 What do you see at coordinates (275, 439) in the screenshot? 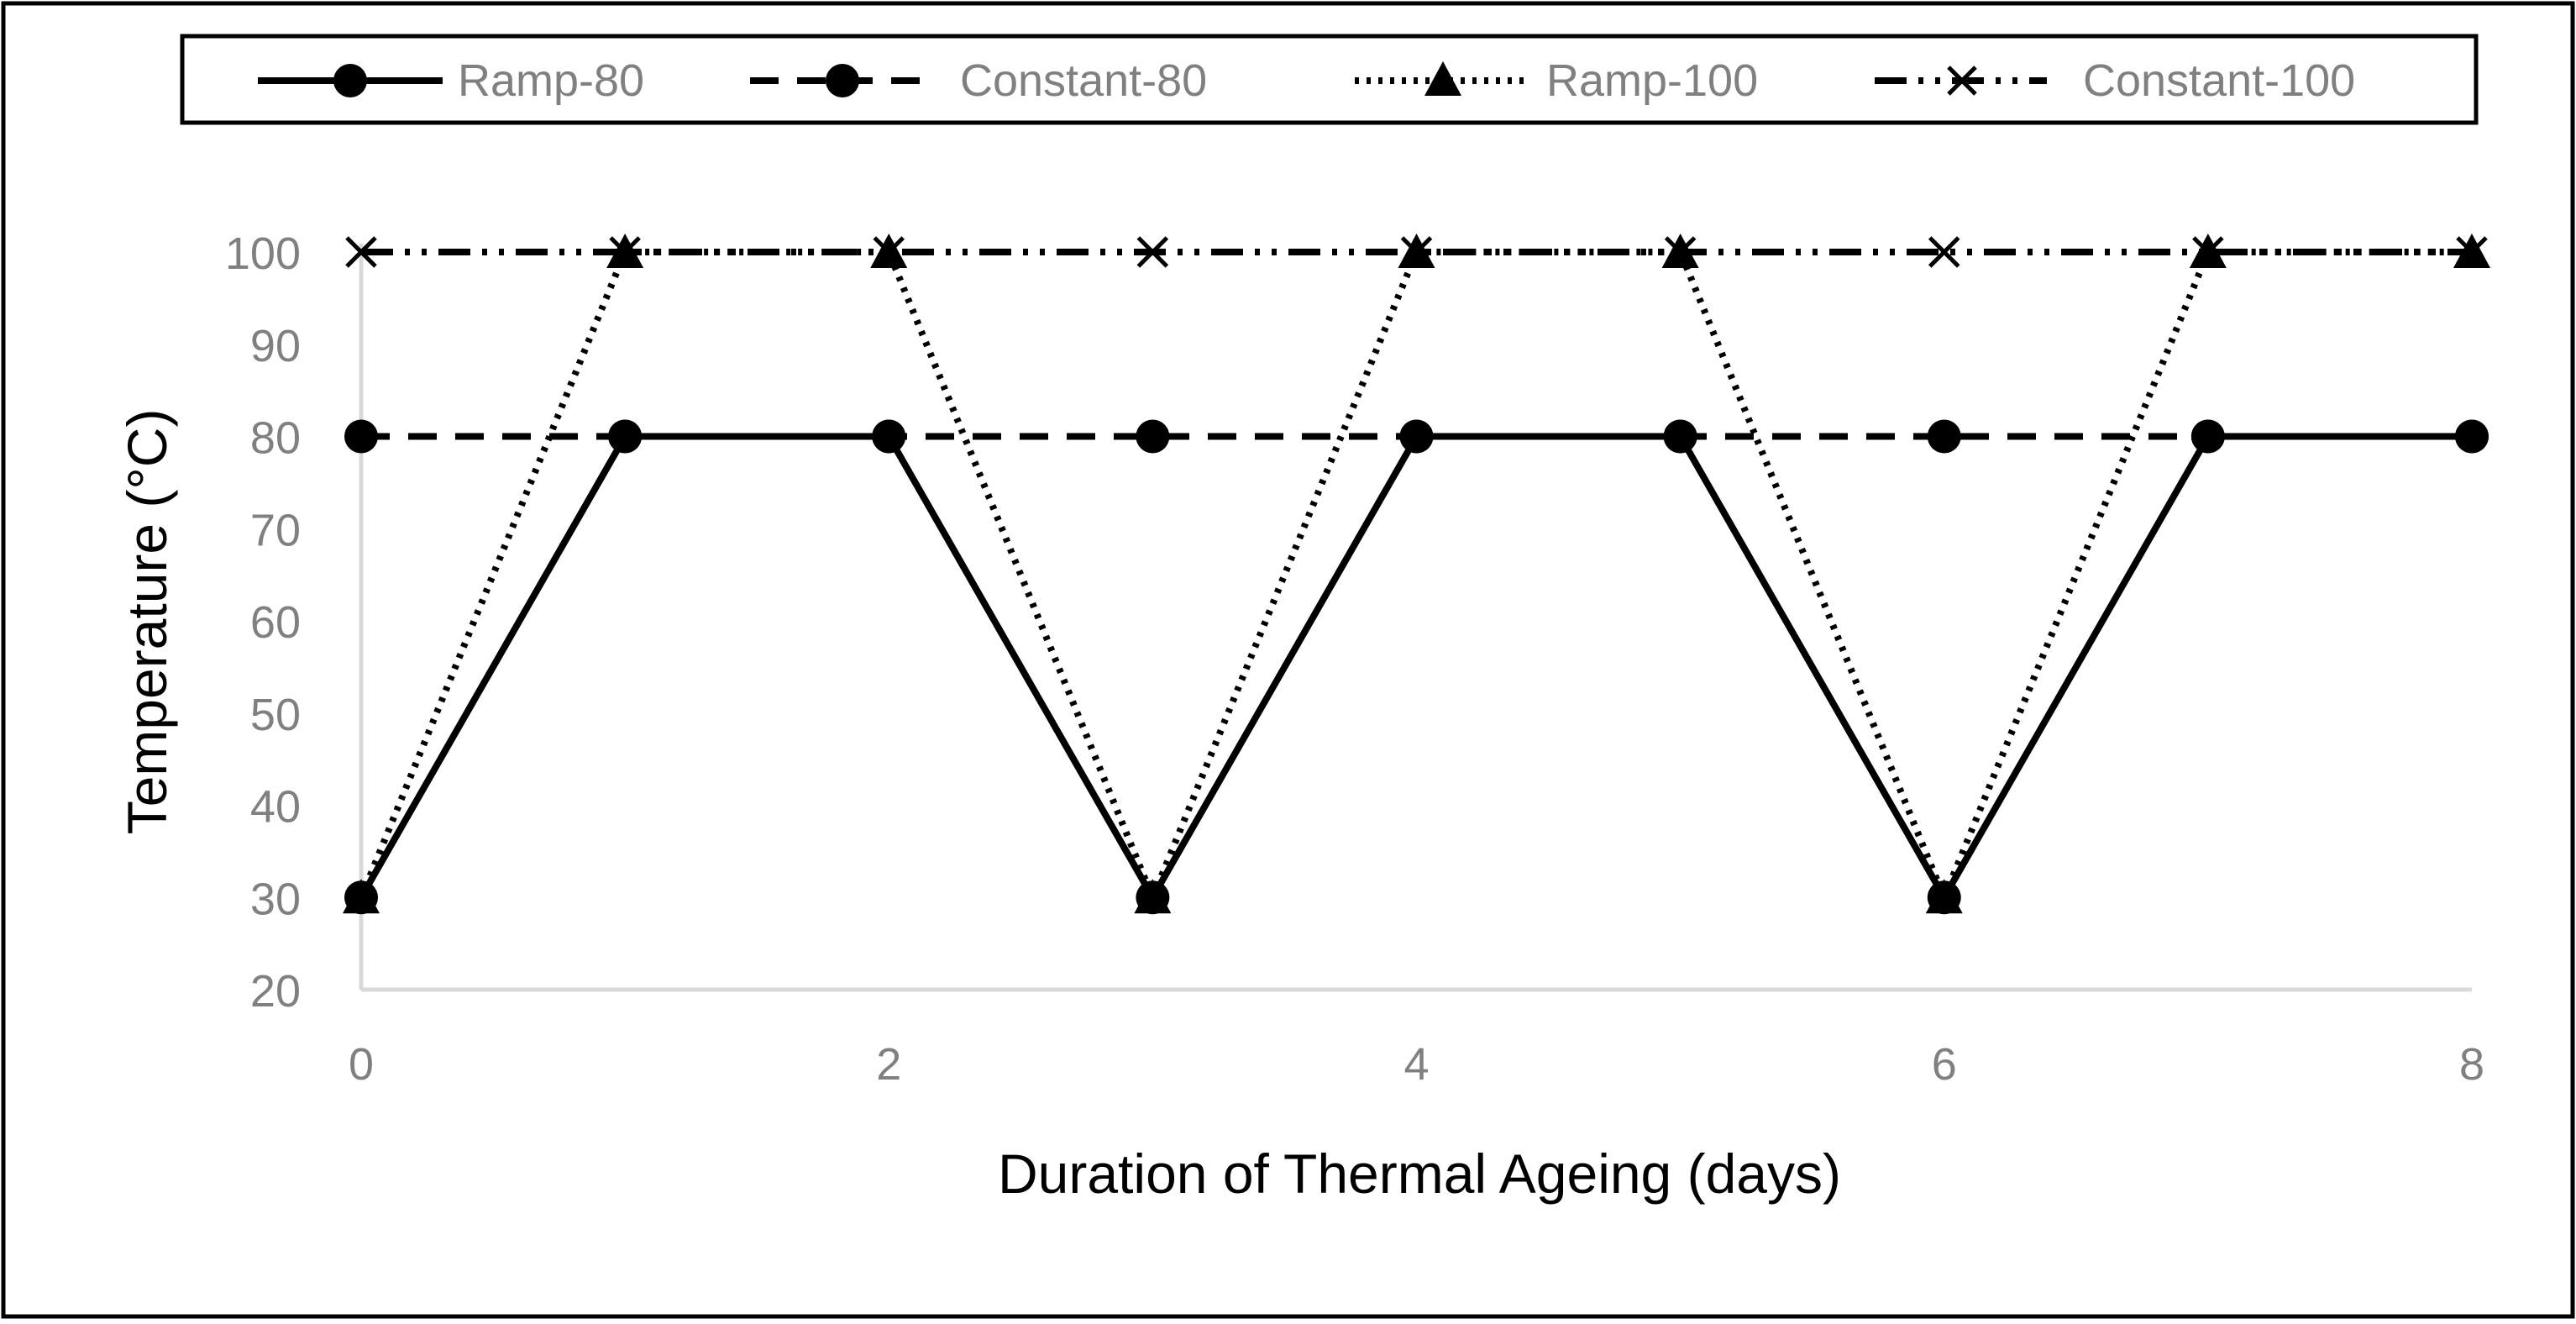
I see `y-tick-label: 80` at bounding box center [275, 439].